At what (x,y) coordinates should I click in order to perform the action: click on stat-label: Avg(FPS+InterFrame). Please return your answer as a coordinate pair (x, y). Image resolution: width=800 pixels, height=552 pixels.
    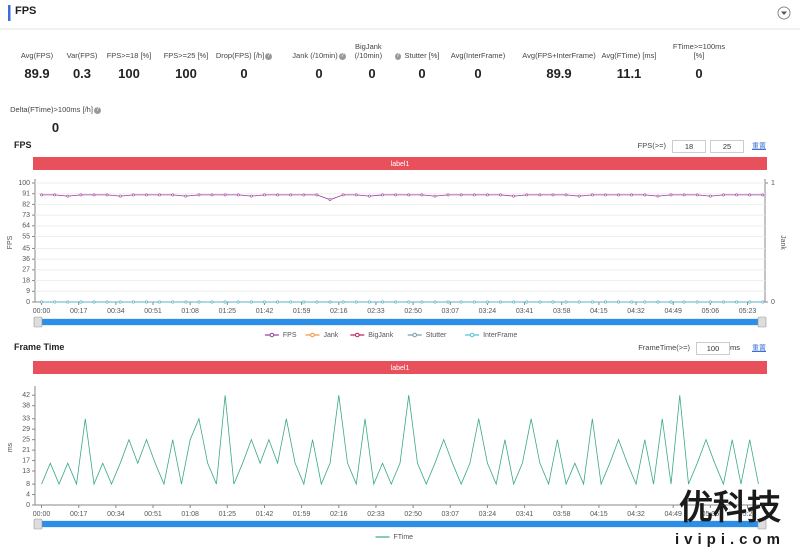
    Looking at the image, I should click on (558, 49).